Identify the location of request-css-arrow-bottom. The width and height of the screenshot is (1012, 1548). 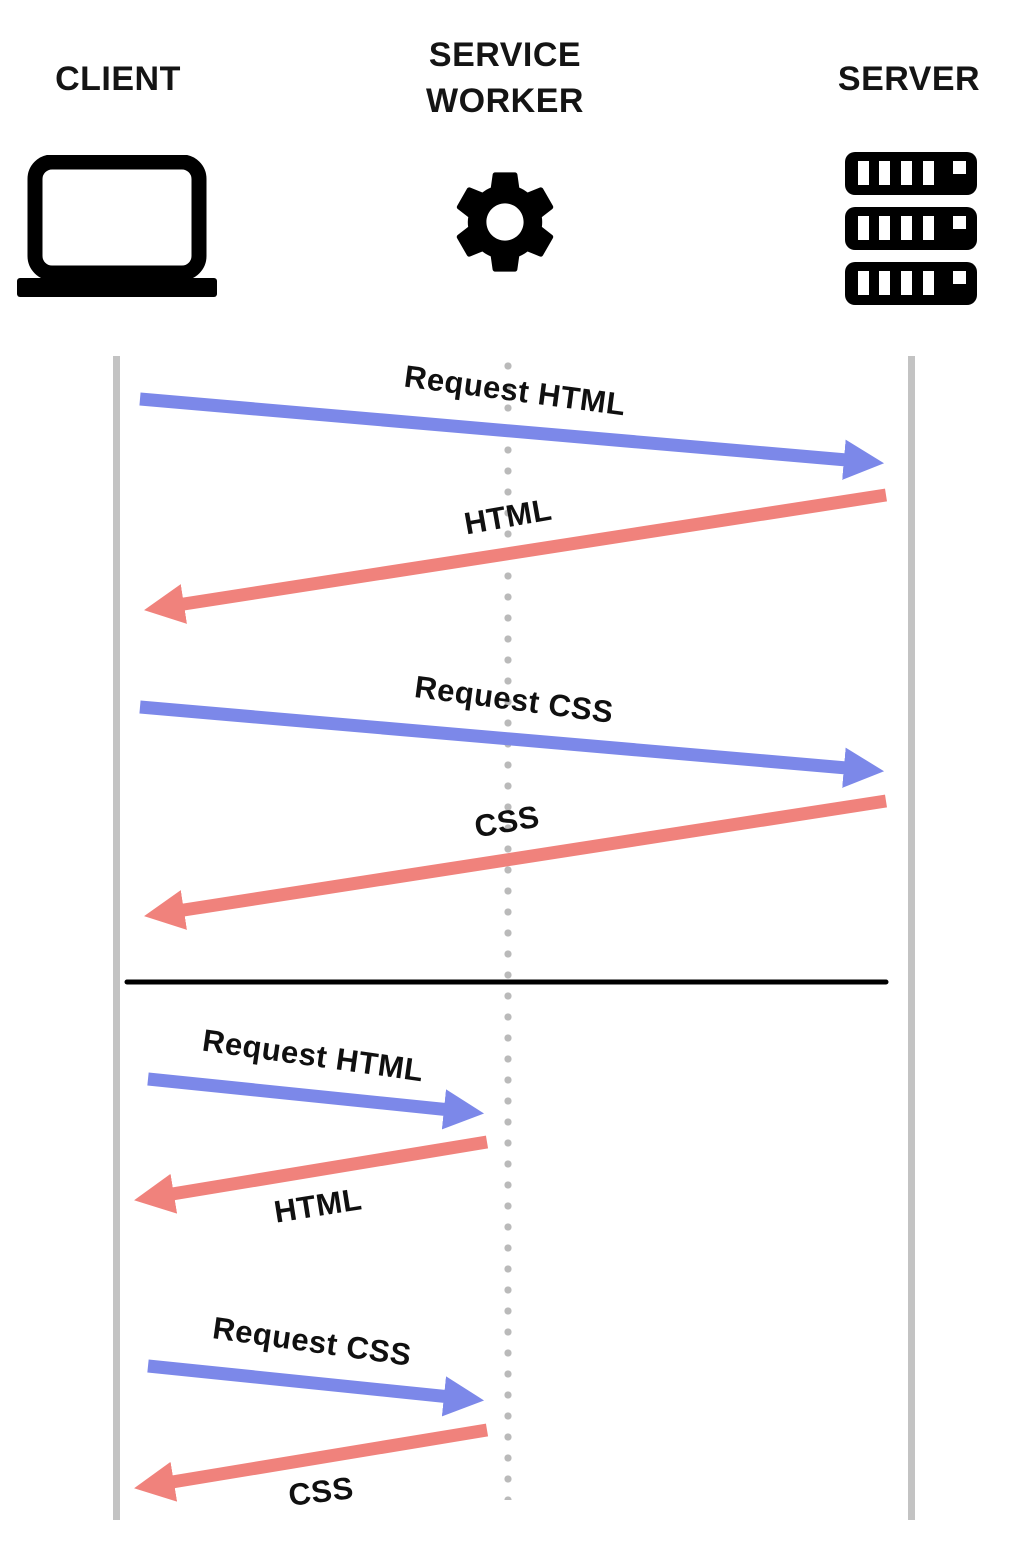
(316, 1388).